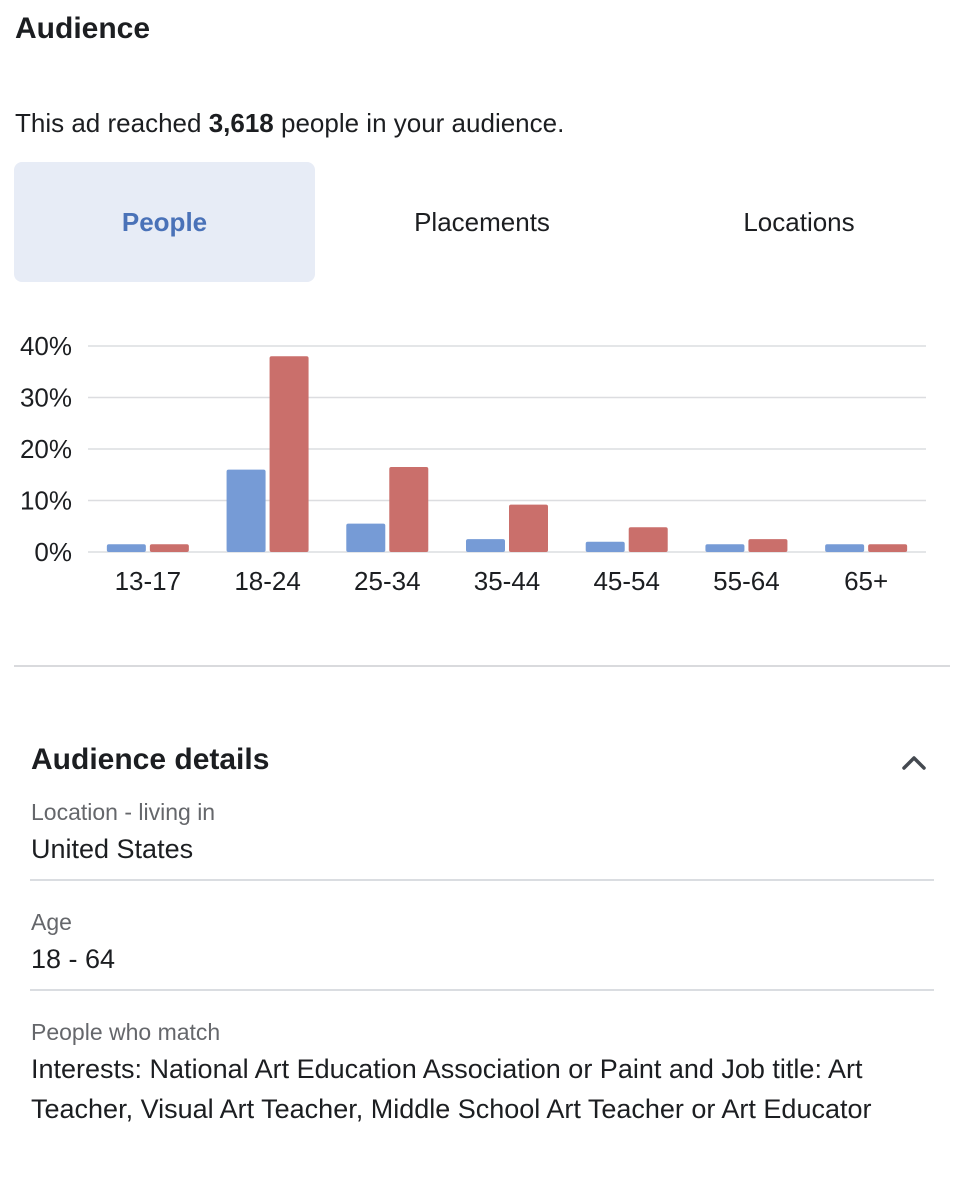 The width and height of the screenshot is (980, 1180). Describe the element at coordinates (888, 548) in the screenshot. I see `bar-series-2-65+` at that location.